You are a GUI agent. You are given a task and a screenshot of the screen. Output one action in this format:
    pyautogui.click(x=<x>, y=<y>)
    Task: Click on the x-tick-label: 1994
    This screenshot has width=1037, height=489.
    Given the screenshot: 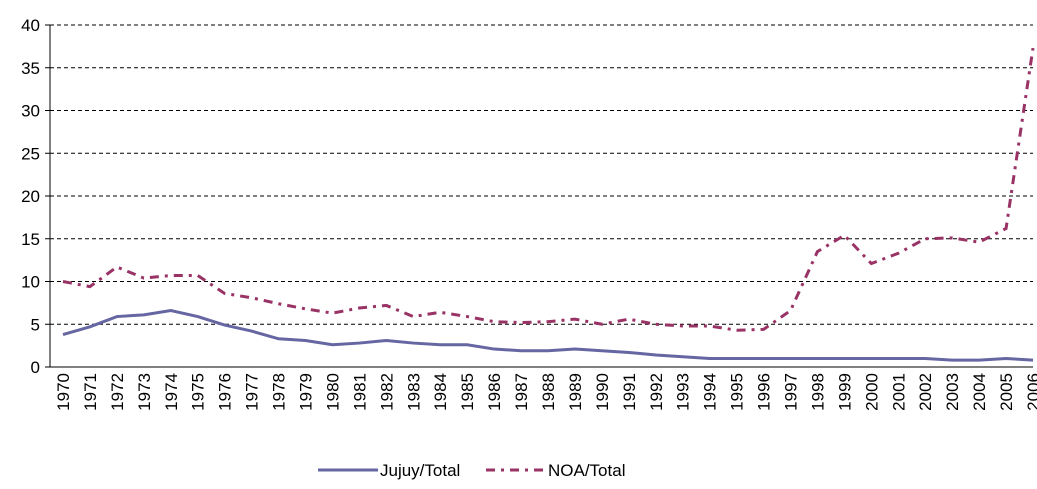 What is the action you would take?
    pyautogui.click(x=710, y=392)
    